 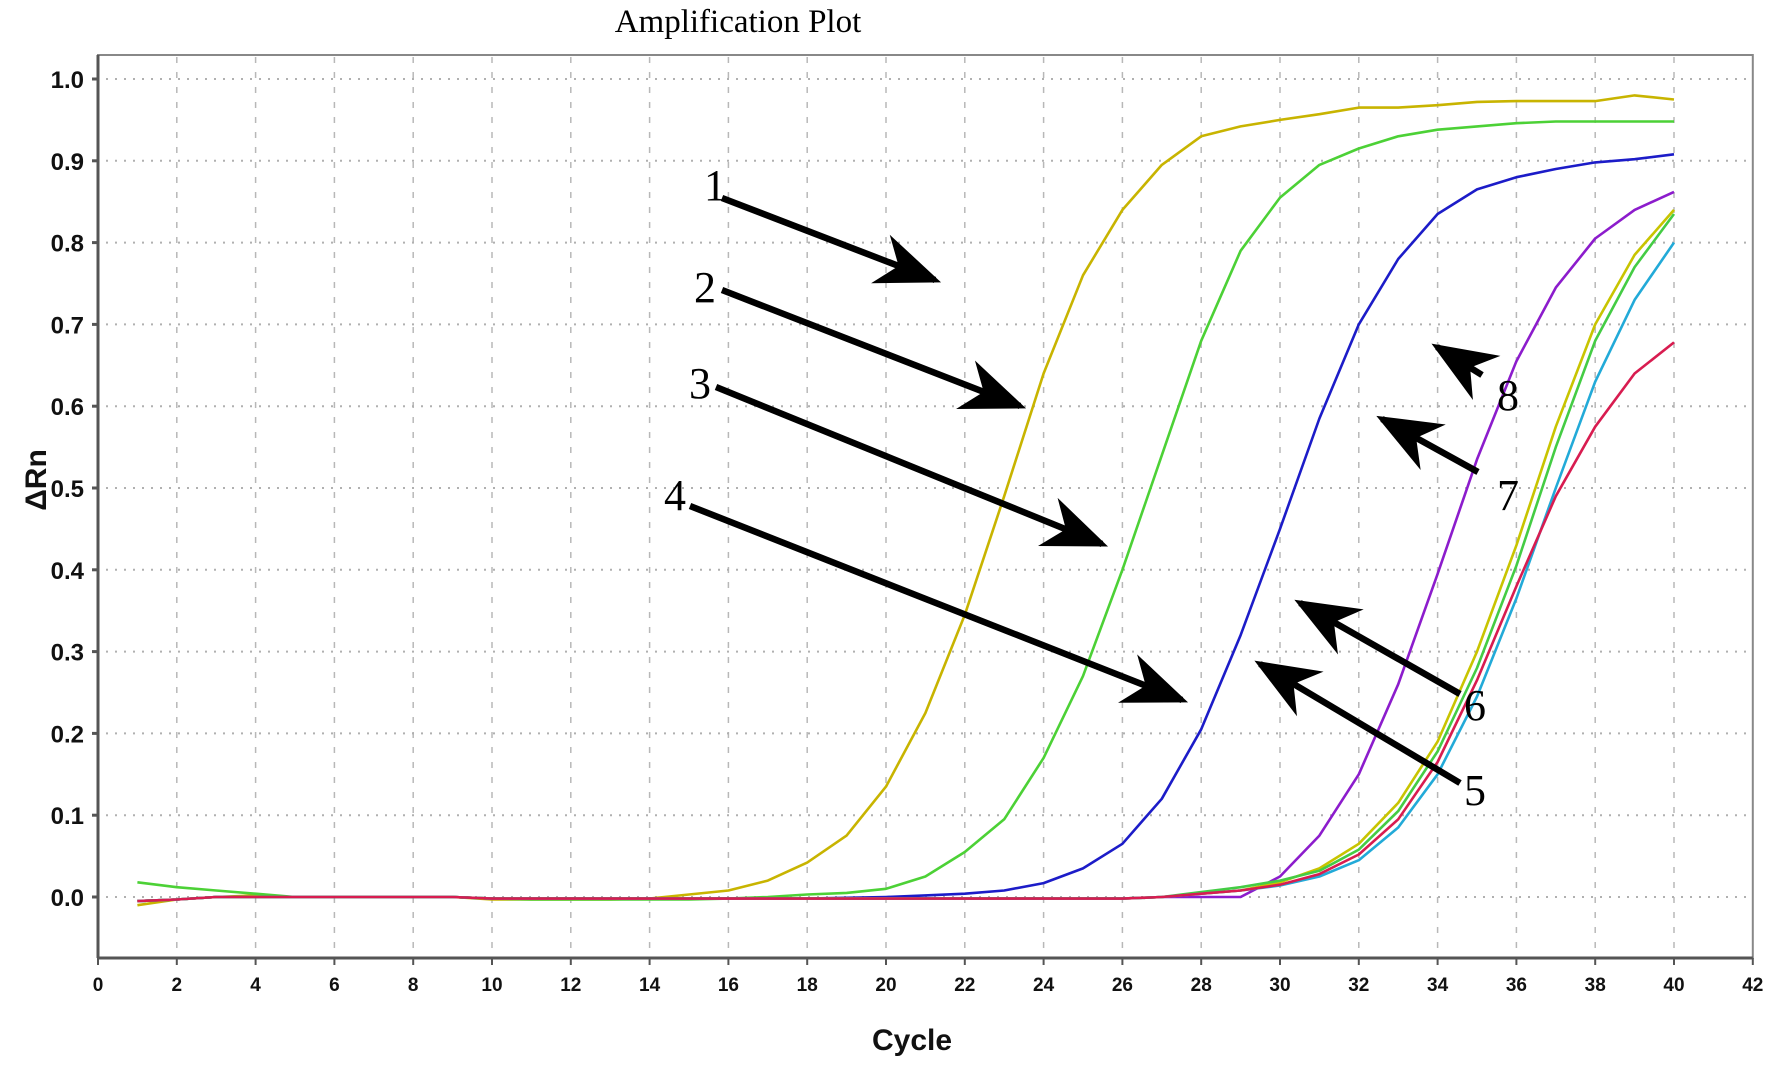 What do you see at coordinates (36, 480) in the screenshot?
I see `y-axis-label: ΔRn` at bounding box center [36, 480].